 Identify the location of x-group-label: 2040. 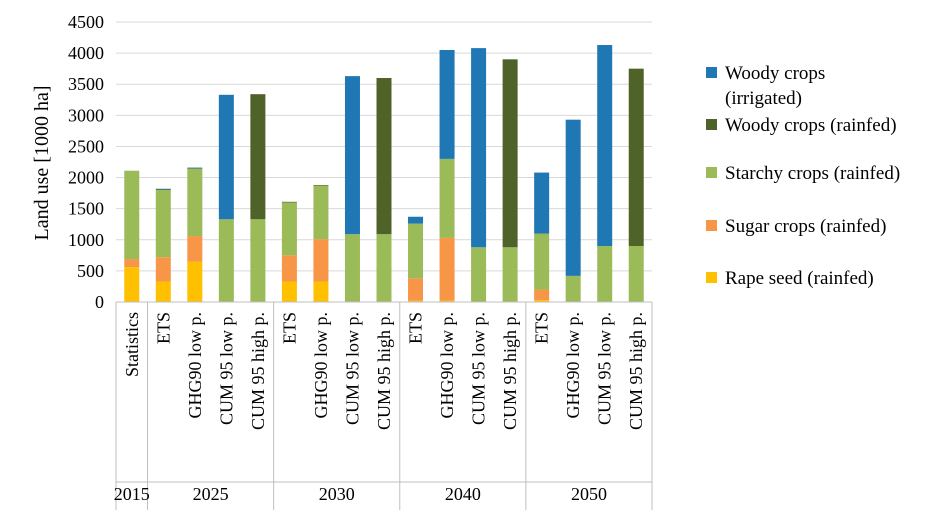
(463, 494).